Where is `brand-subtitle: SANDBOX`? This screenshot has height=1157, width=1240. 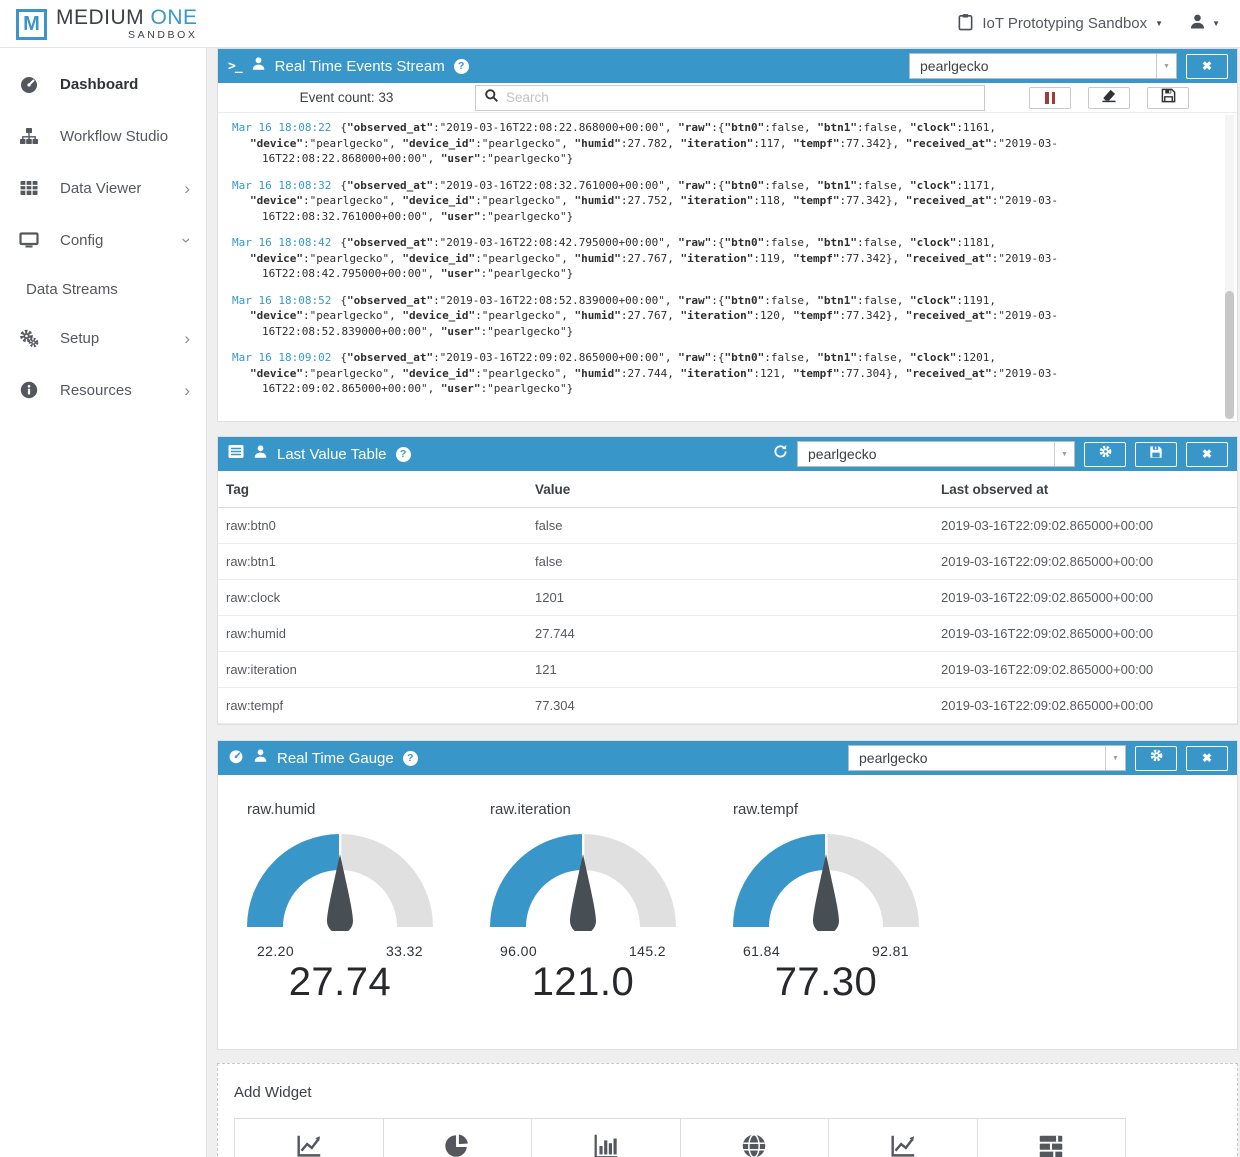 brand-subtitle: SANDBOX is located at coordinates (162, 34).